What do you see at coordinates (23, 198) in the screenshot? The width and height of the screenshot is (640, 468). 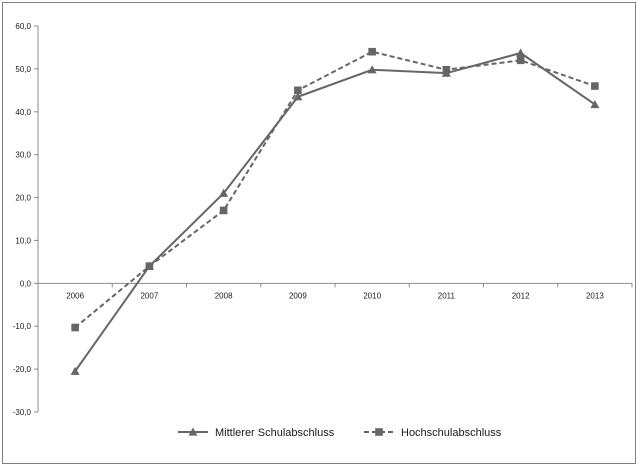 I see `y-tick-label: 20,0` at bounding box center [23, 198].